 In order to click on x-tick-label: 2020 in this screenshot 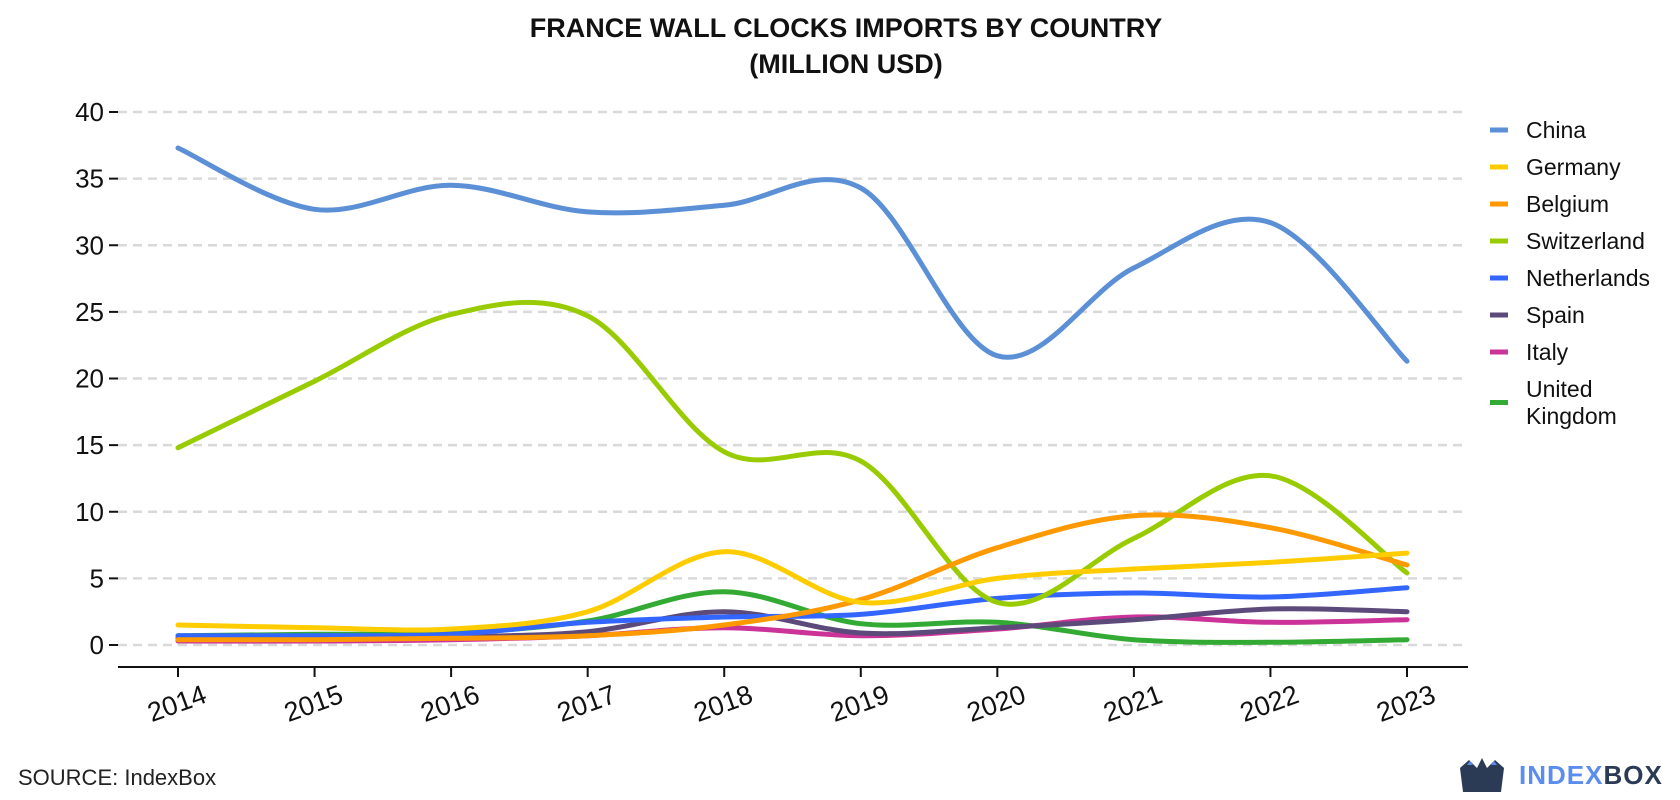, I will do `click(996, 703)`.